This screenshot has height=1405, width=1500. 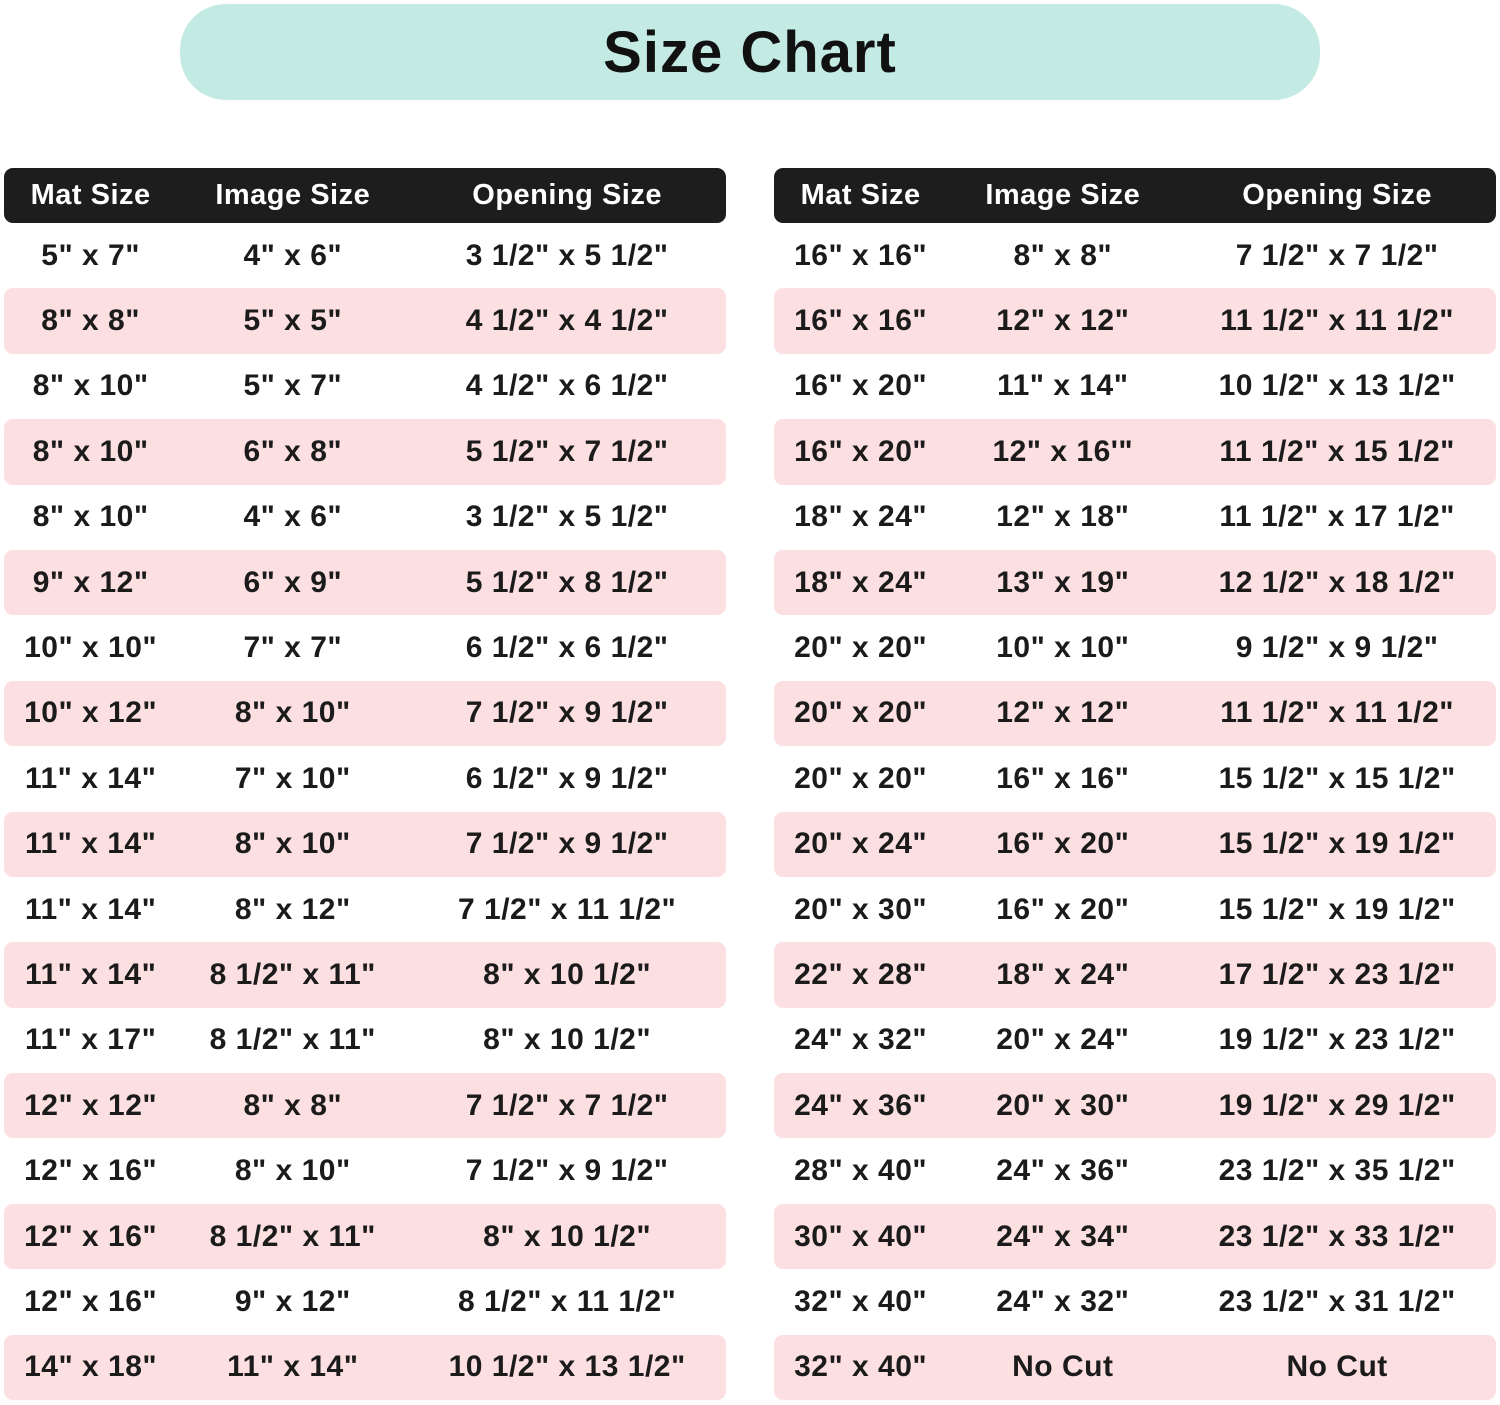 I want to click on table-cell: 19 1/2" x 23 1/2", so click(x=1337, y=1040).